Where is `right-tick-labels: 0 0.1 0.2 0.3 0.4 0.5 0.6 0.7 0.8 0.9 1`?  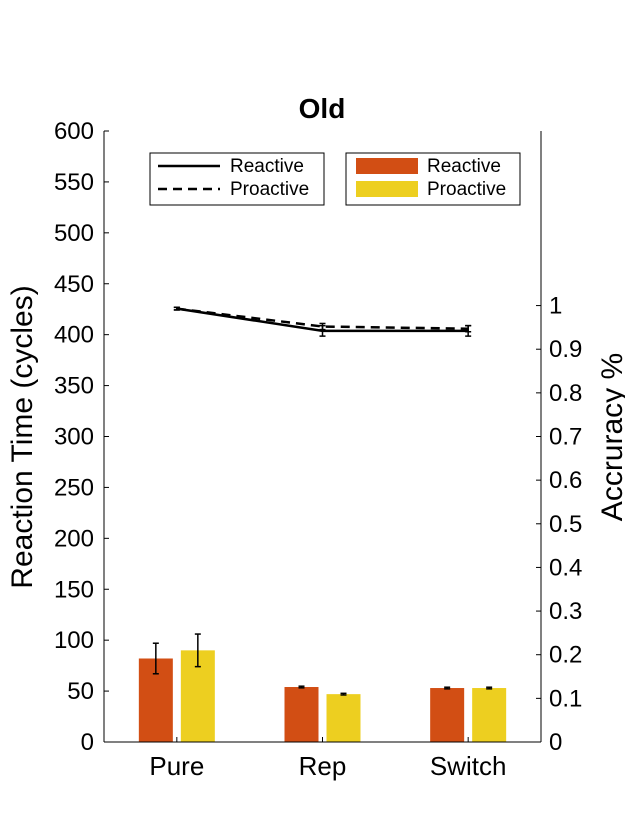 right-tick-labels: 0 0.1 0.2 0.3 0.4 0.5 0.6 0.7 0.8 0.9 1 is located at coordinates (565, 524).